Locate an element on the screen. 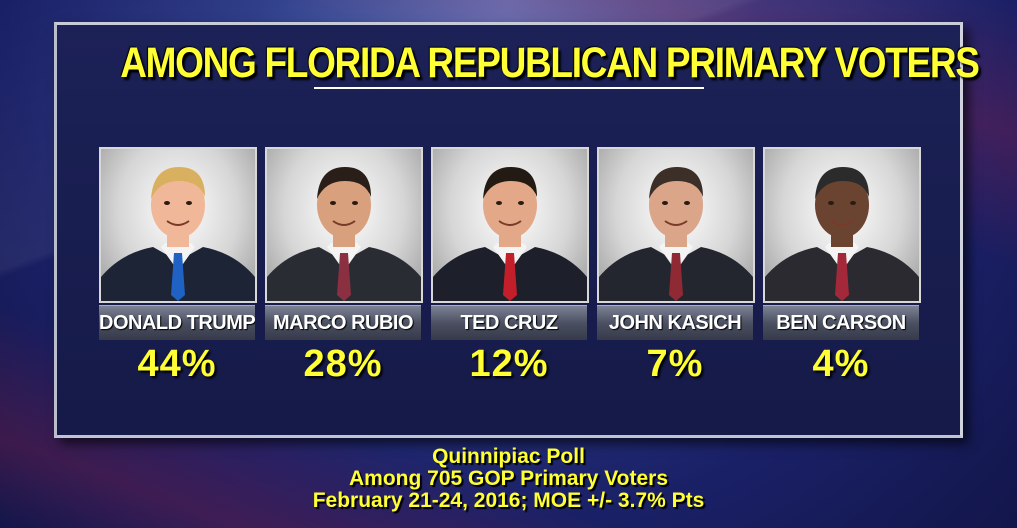 Image resolution: width=1017 pixels, height=528 pixels. candidate-name: JOHN KASICH is located at coordinates (675, 322).